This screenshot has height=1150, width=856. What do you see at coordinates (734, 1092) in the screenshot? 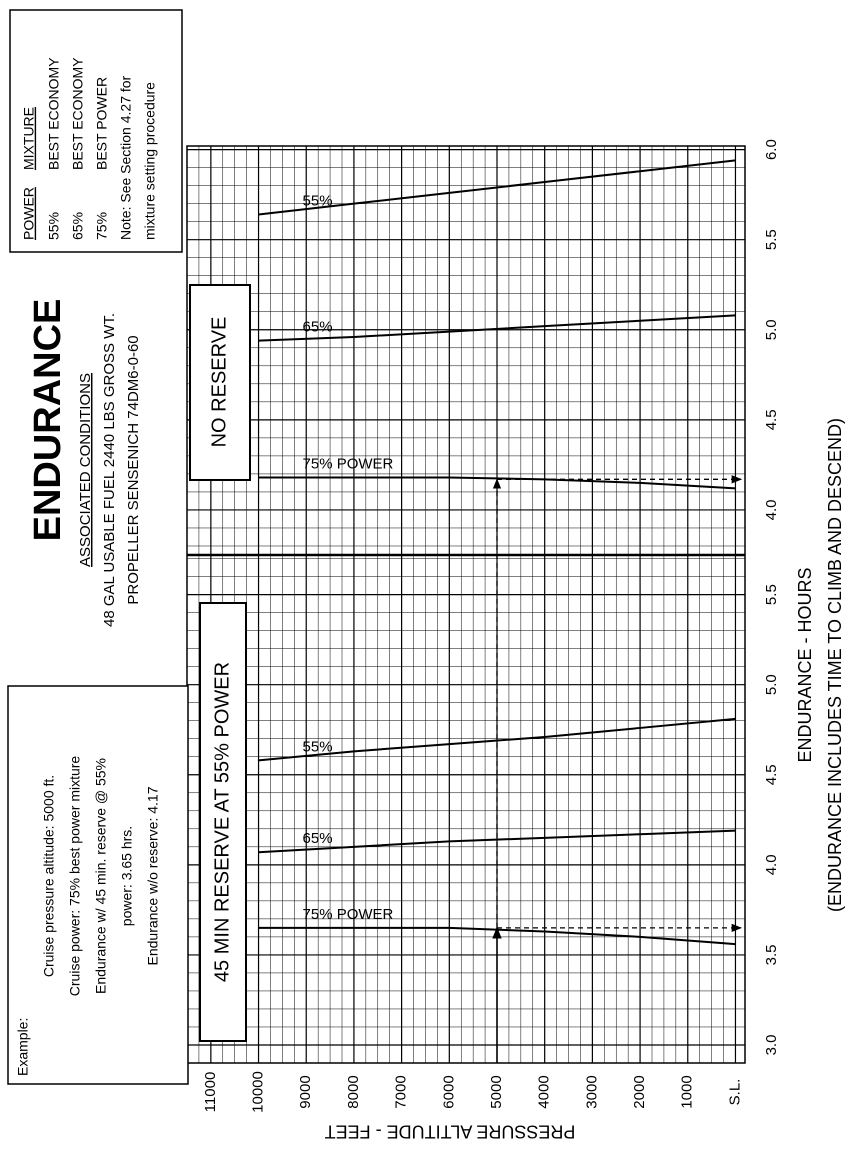
I see `x-tick-label: S.L.` at bounding box center [734, 1092].